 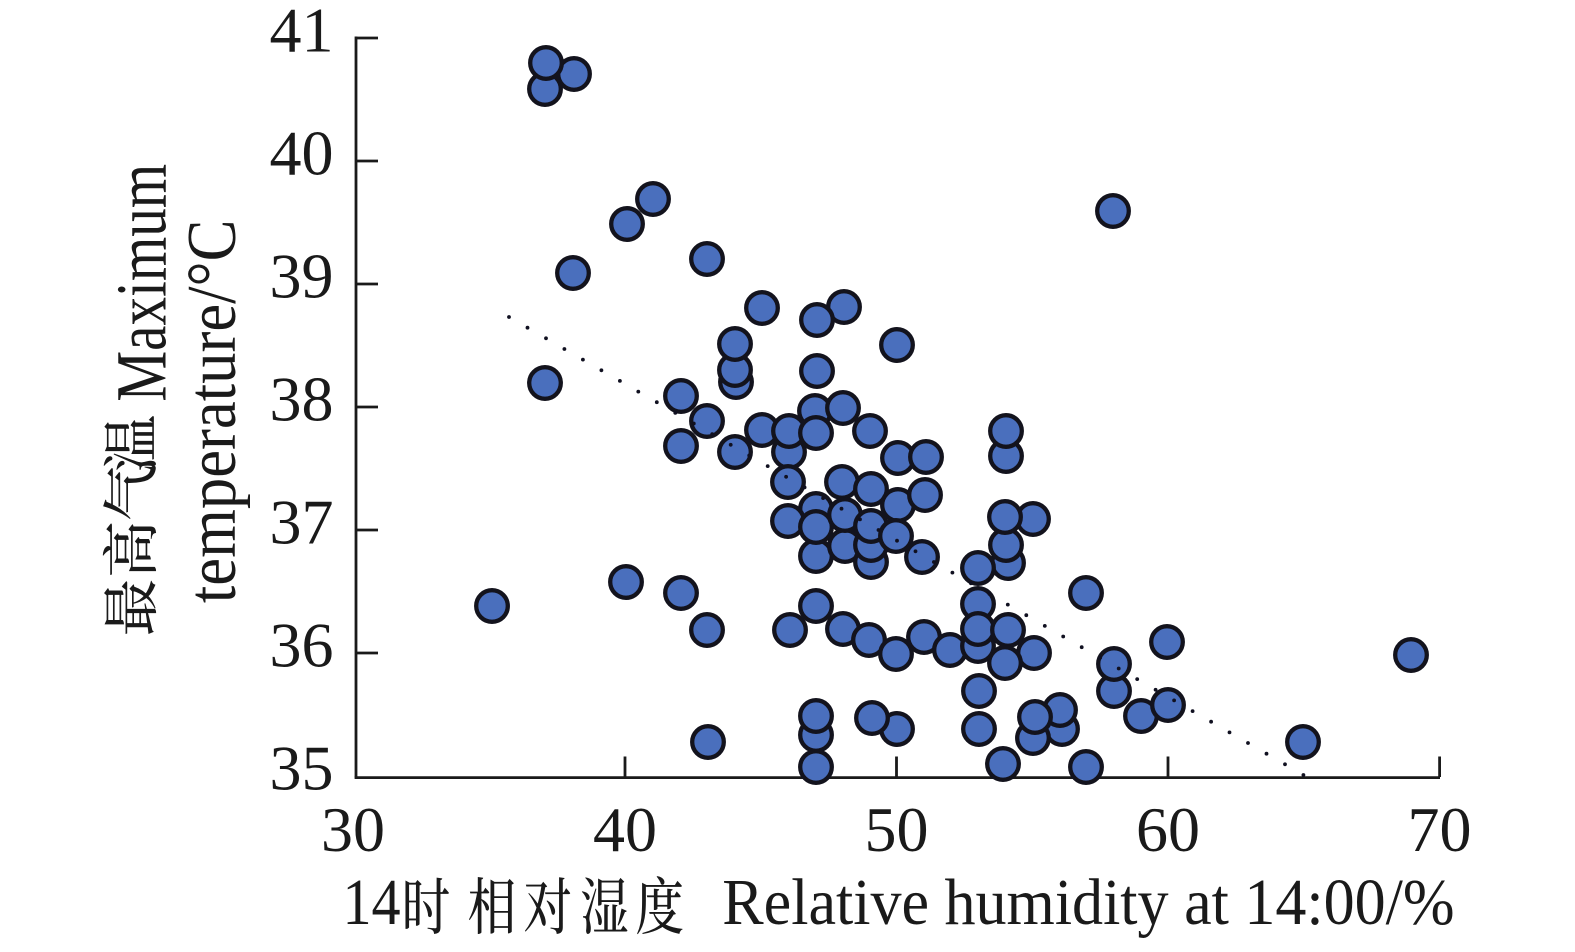 I want to click on svg-text: Relative humidity at 14:00/%, so click(x=1088, y=903).